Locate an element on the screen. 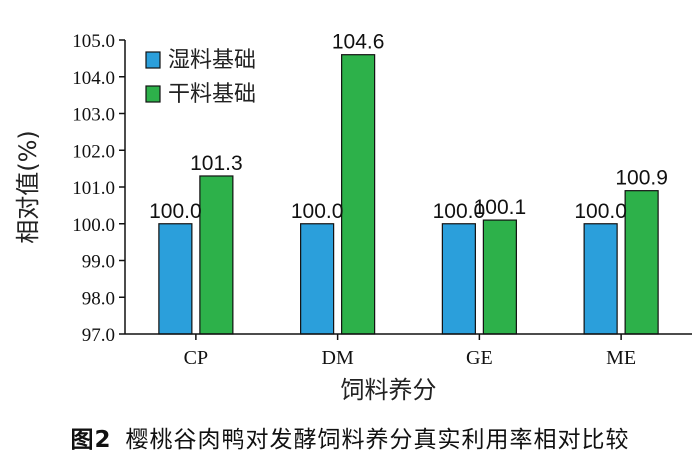  data-label-cp-series-2: 101.3 is located at coordinates (216, 163).